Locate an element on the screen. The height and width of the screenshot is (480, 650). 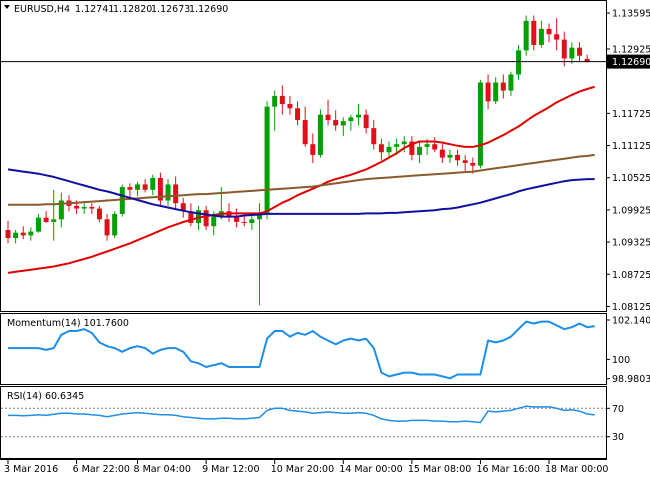
time-tick-label: 3 Mar 2016 is located at coordinates (31, 469).